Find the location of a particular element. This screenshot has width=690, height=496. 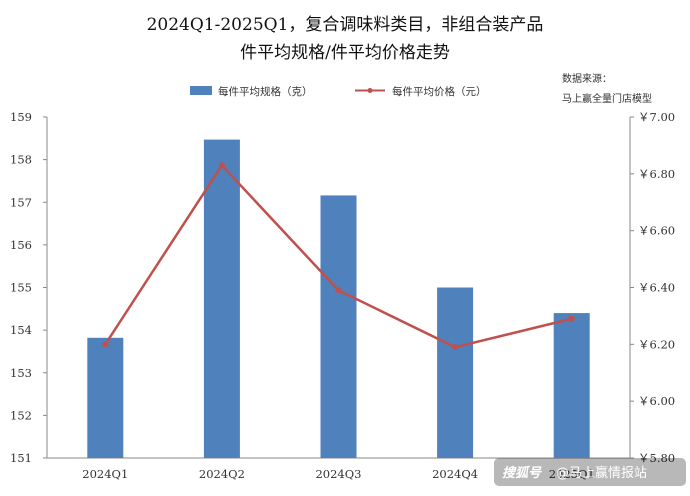

x-tick-label: 2024Q2 is located at coordinates (222, 474).